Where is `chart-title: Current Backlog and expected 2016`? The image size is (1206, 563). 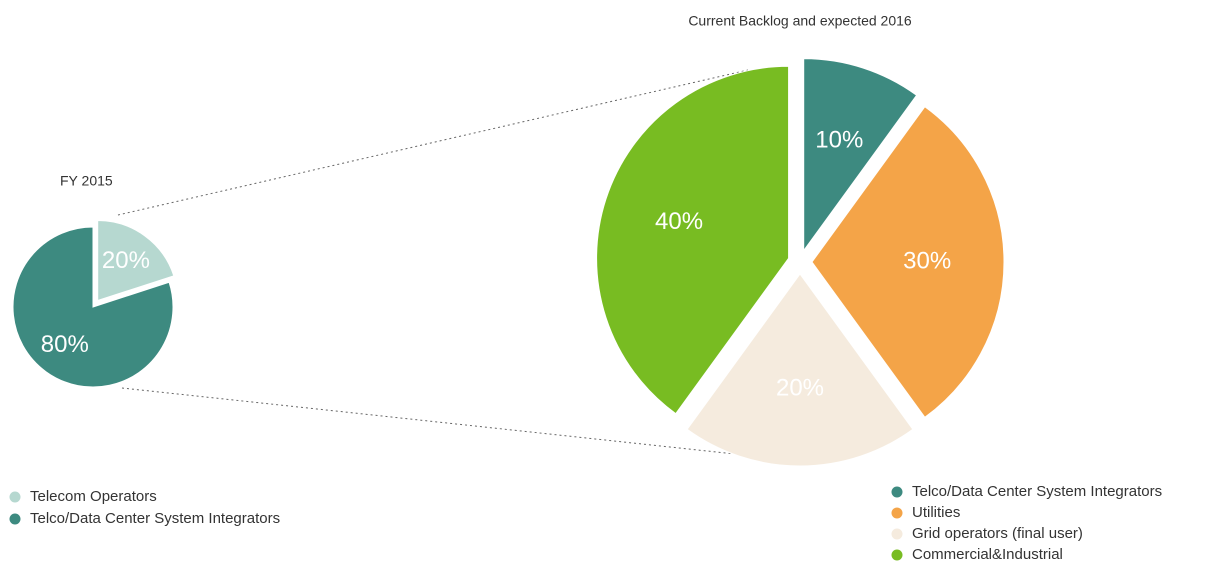
chart-title: Current Backlog and expected 2016 is located at coordinates (800, 21).